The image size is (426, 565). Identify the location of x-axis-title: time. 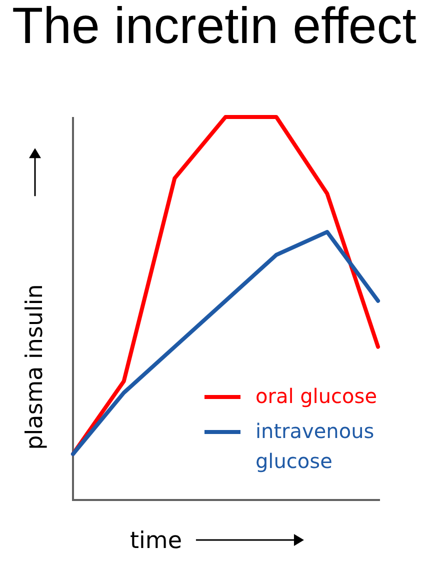
(156, 541).